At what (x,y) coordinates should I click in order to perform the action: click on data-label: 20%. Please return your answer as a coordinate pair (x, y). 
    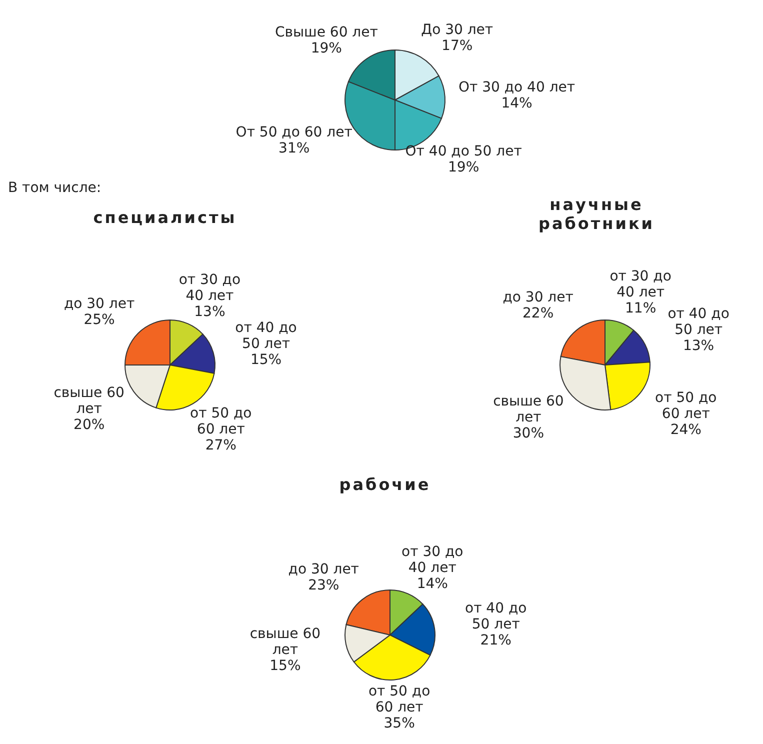
    Looking at the image, I should click on (89, 424).